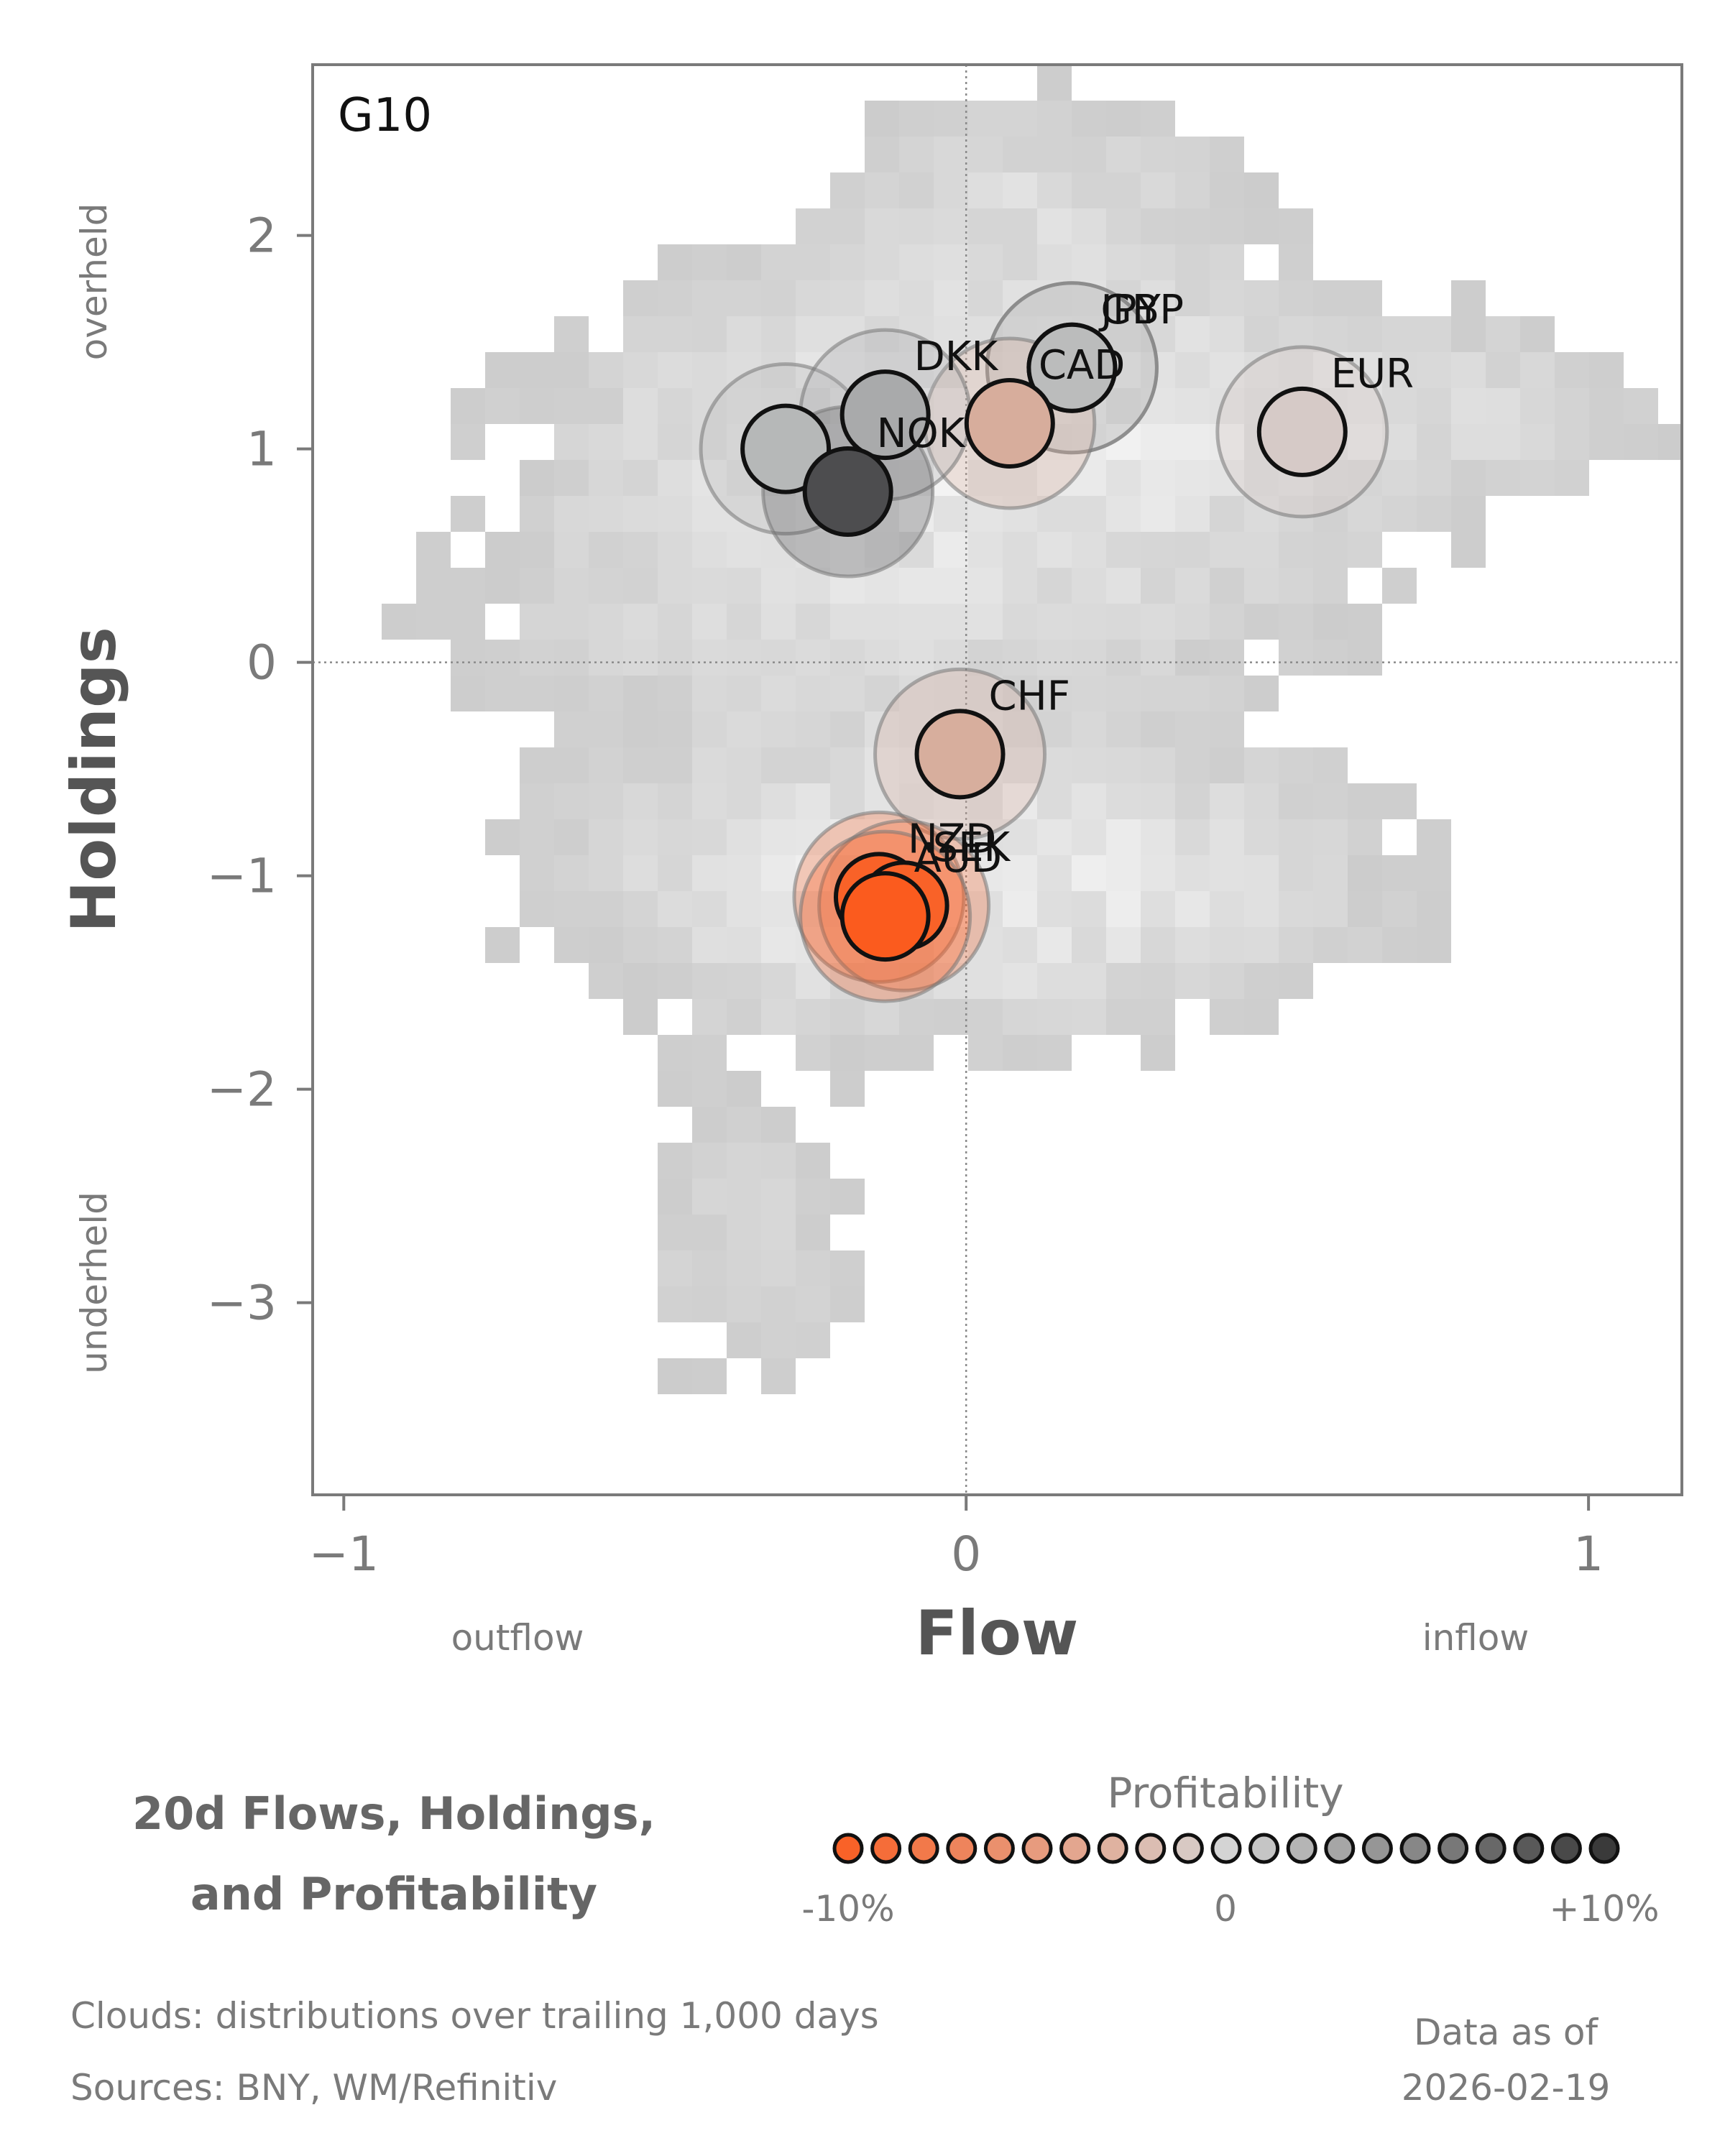 This screenshot has width=1725, height=2156. What do you see at coordinates (1029, 696) in the screenshot?
I see `currency-label: CHF` at bounding box center [1029, 696].